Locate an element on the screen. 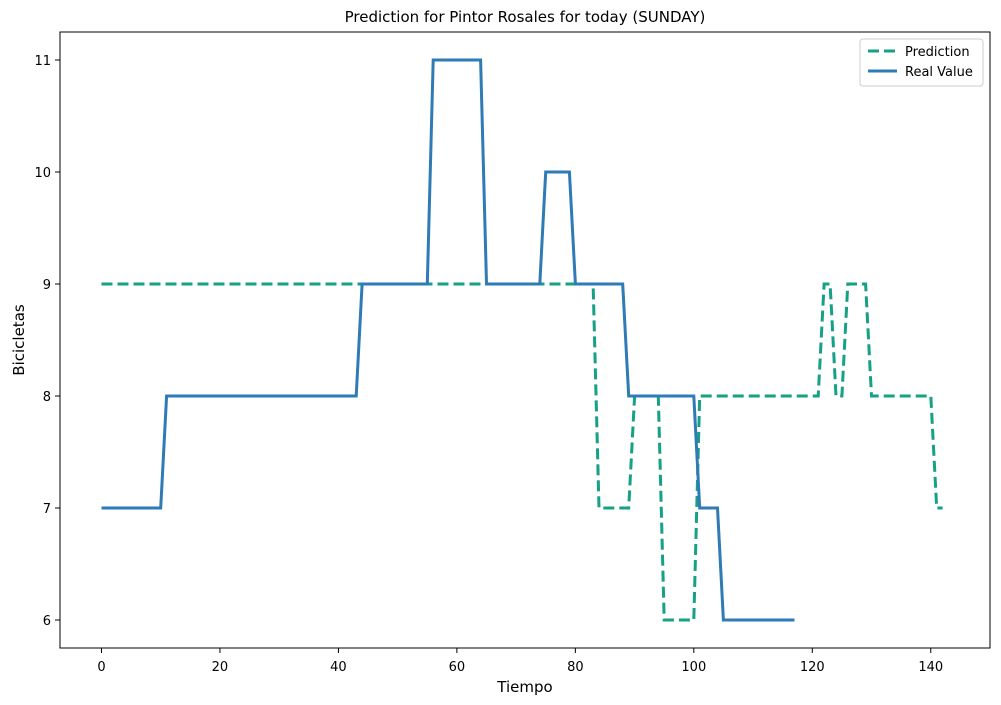 This screenshot has height=705, width=1001. x-axis-label: Tiempo is located at coordinates (524, 687).